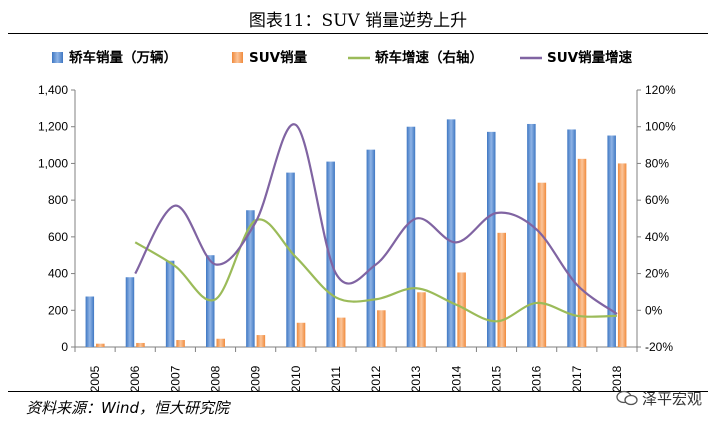 The image size is (716, 424). I want to click on legend-label: 轿车销量（万辆）, so click(123, 57).